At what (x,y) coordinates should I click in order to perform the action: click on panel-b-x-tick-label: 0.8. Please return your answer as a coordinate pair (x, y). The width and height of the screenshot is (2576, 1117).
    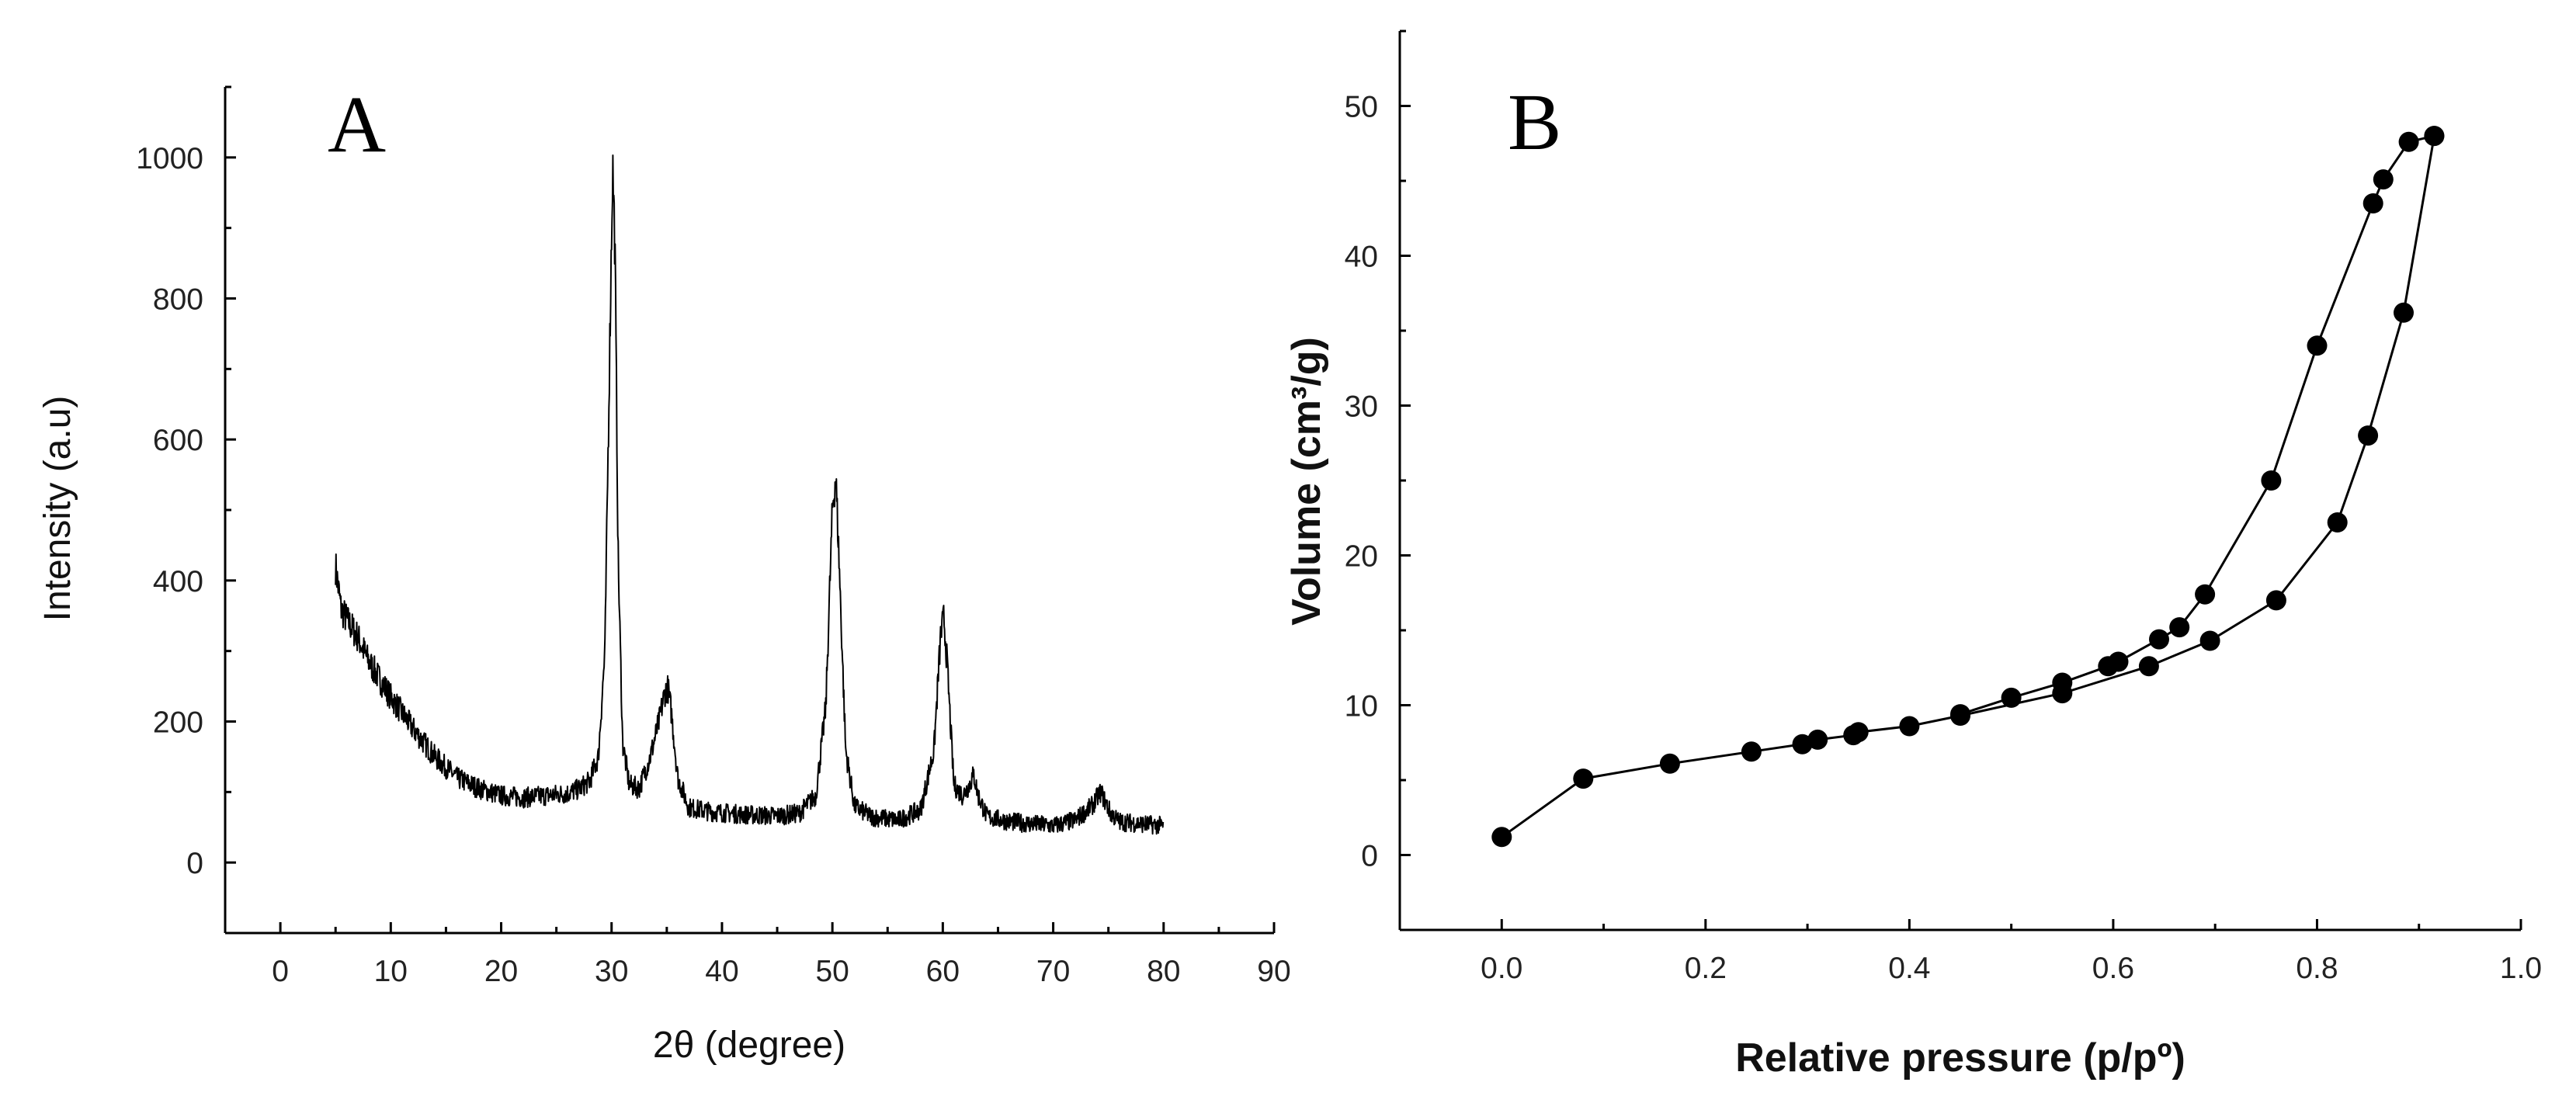
    Looking at the image, I should click on (2317, 969).